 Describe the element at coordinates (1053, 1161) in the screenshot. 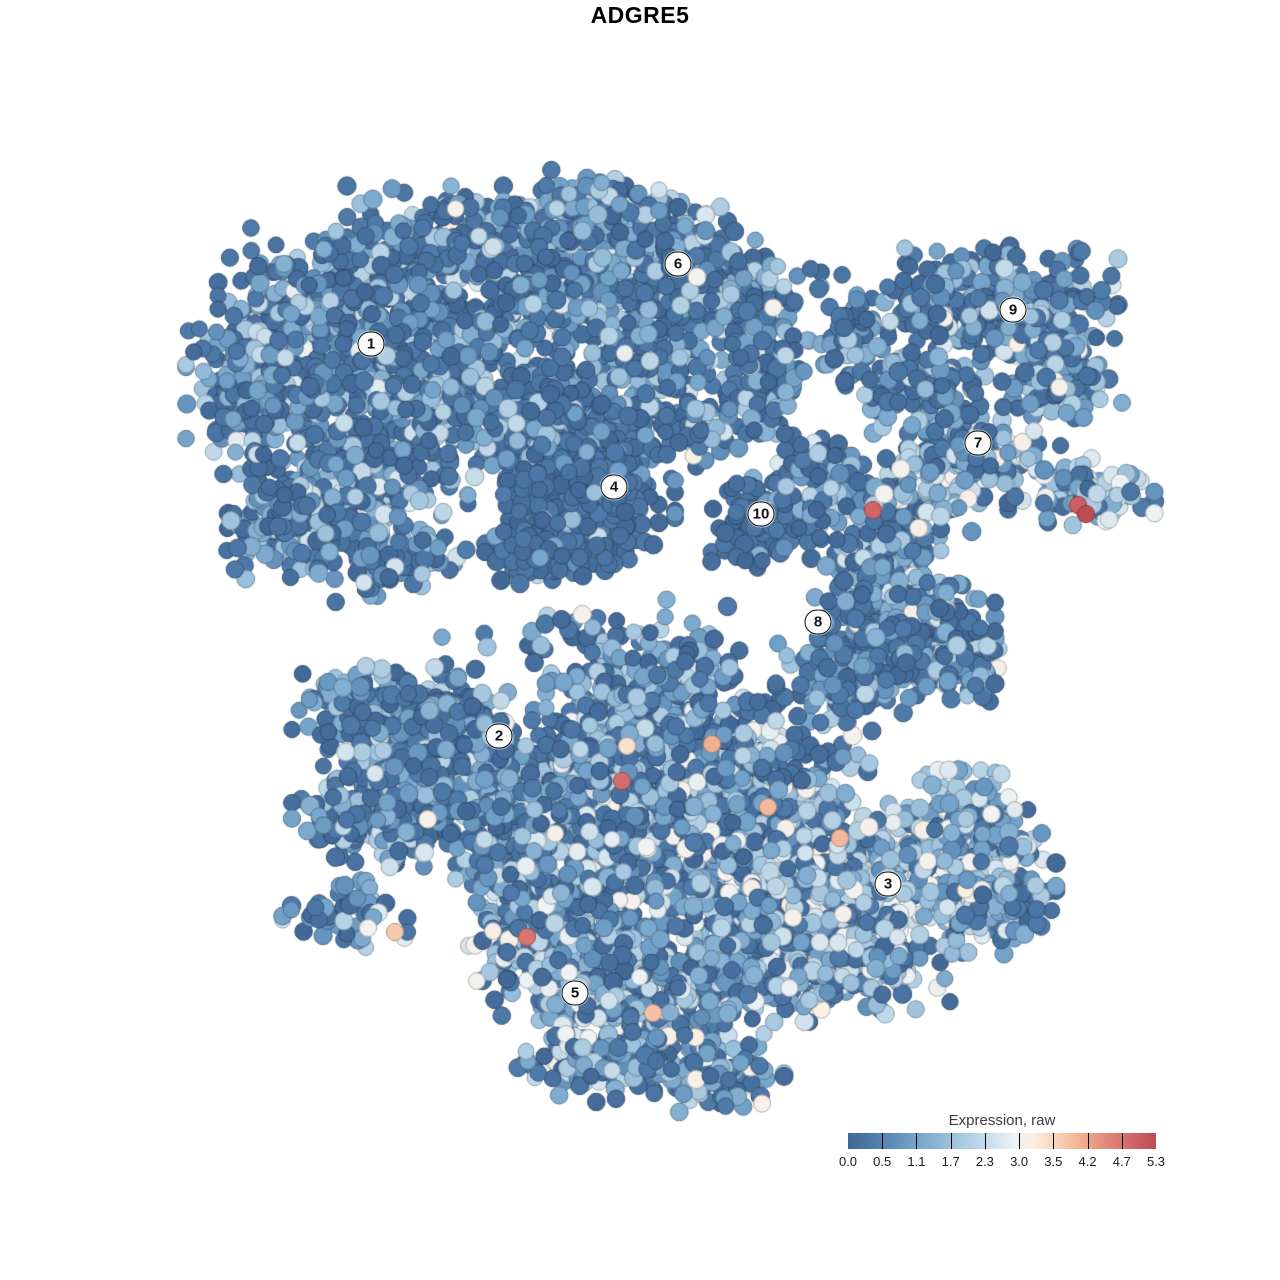

I see `legend-tick-label: 3.5` at that location.